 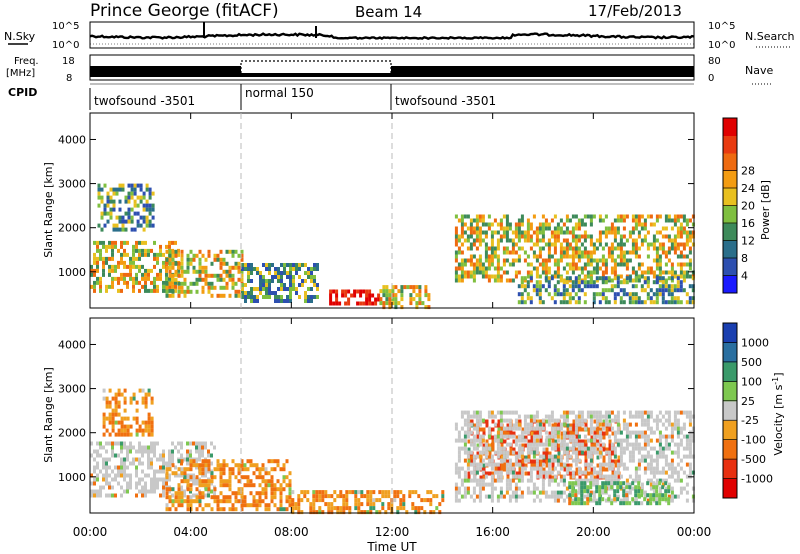 I want to click on x-tick-label: 12:00, so click(x=392, y=532).